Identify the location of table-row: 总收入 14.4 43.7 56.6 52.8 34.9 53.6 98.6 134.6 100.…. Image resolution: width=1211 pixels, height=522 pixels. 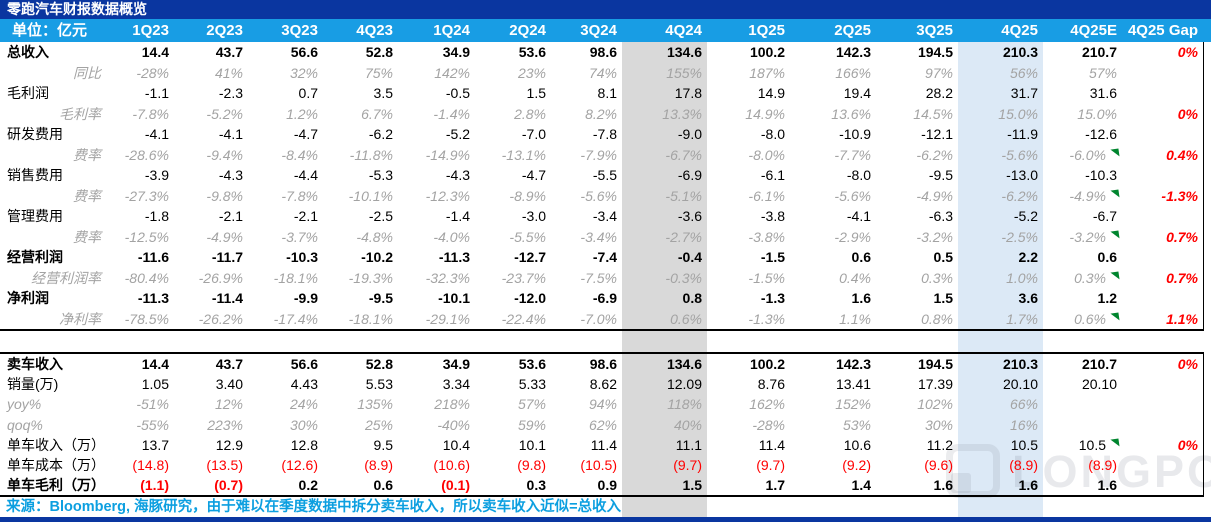
(601, 52).